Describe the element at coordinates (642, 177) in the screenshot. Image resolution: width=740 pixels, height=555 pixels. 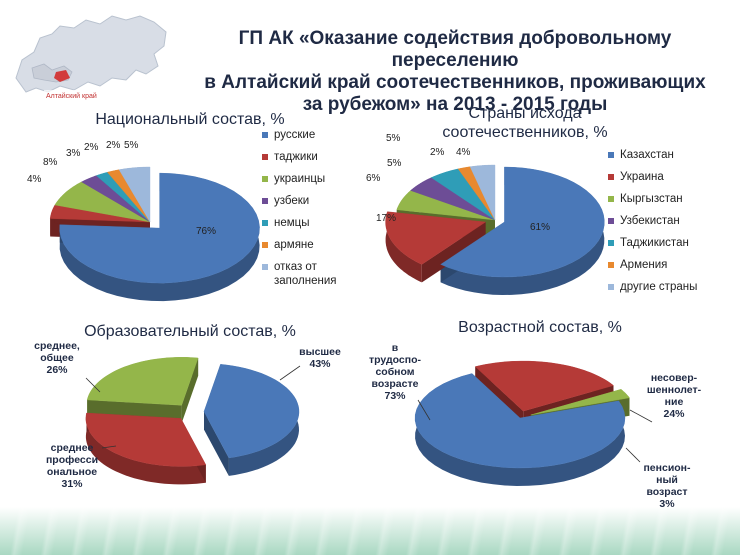
I see `legend-label: Украина` at that location.